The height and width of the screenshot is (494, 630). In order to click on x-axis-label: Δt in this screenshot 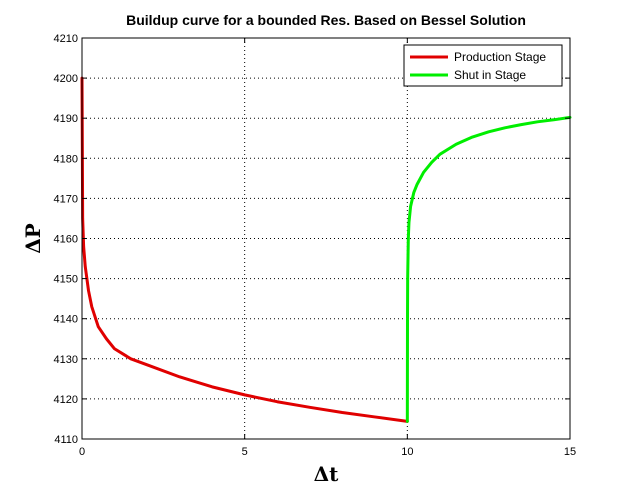, I will do `click(327, 474)`.